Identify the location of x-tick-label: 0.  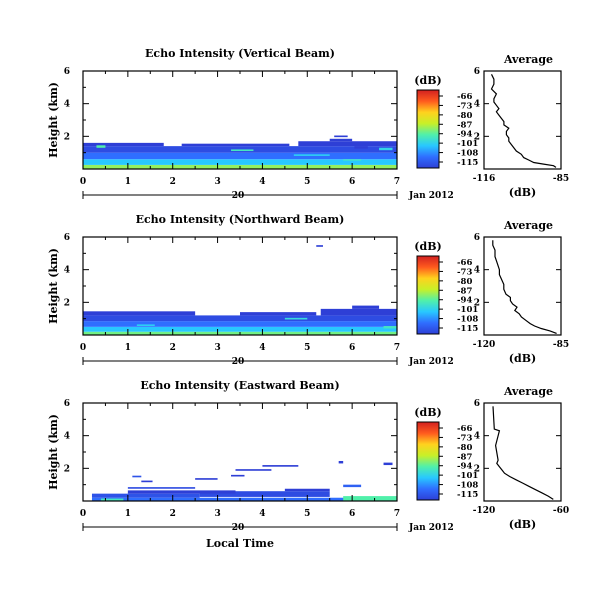
(83, 182).